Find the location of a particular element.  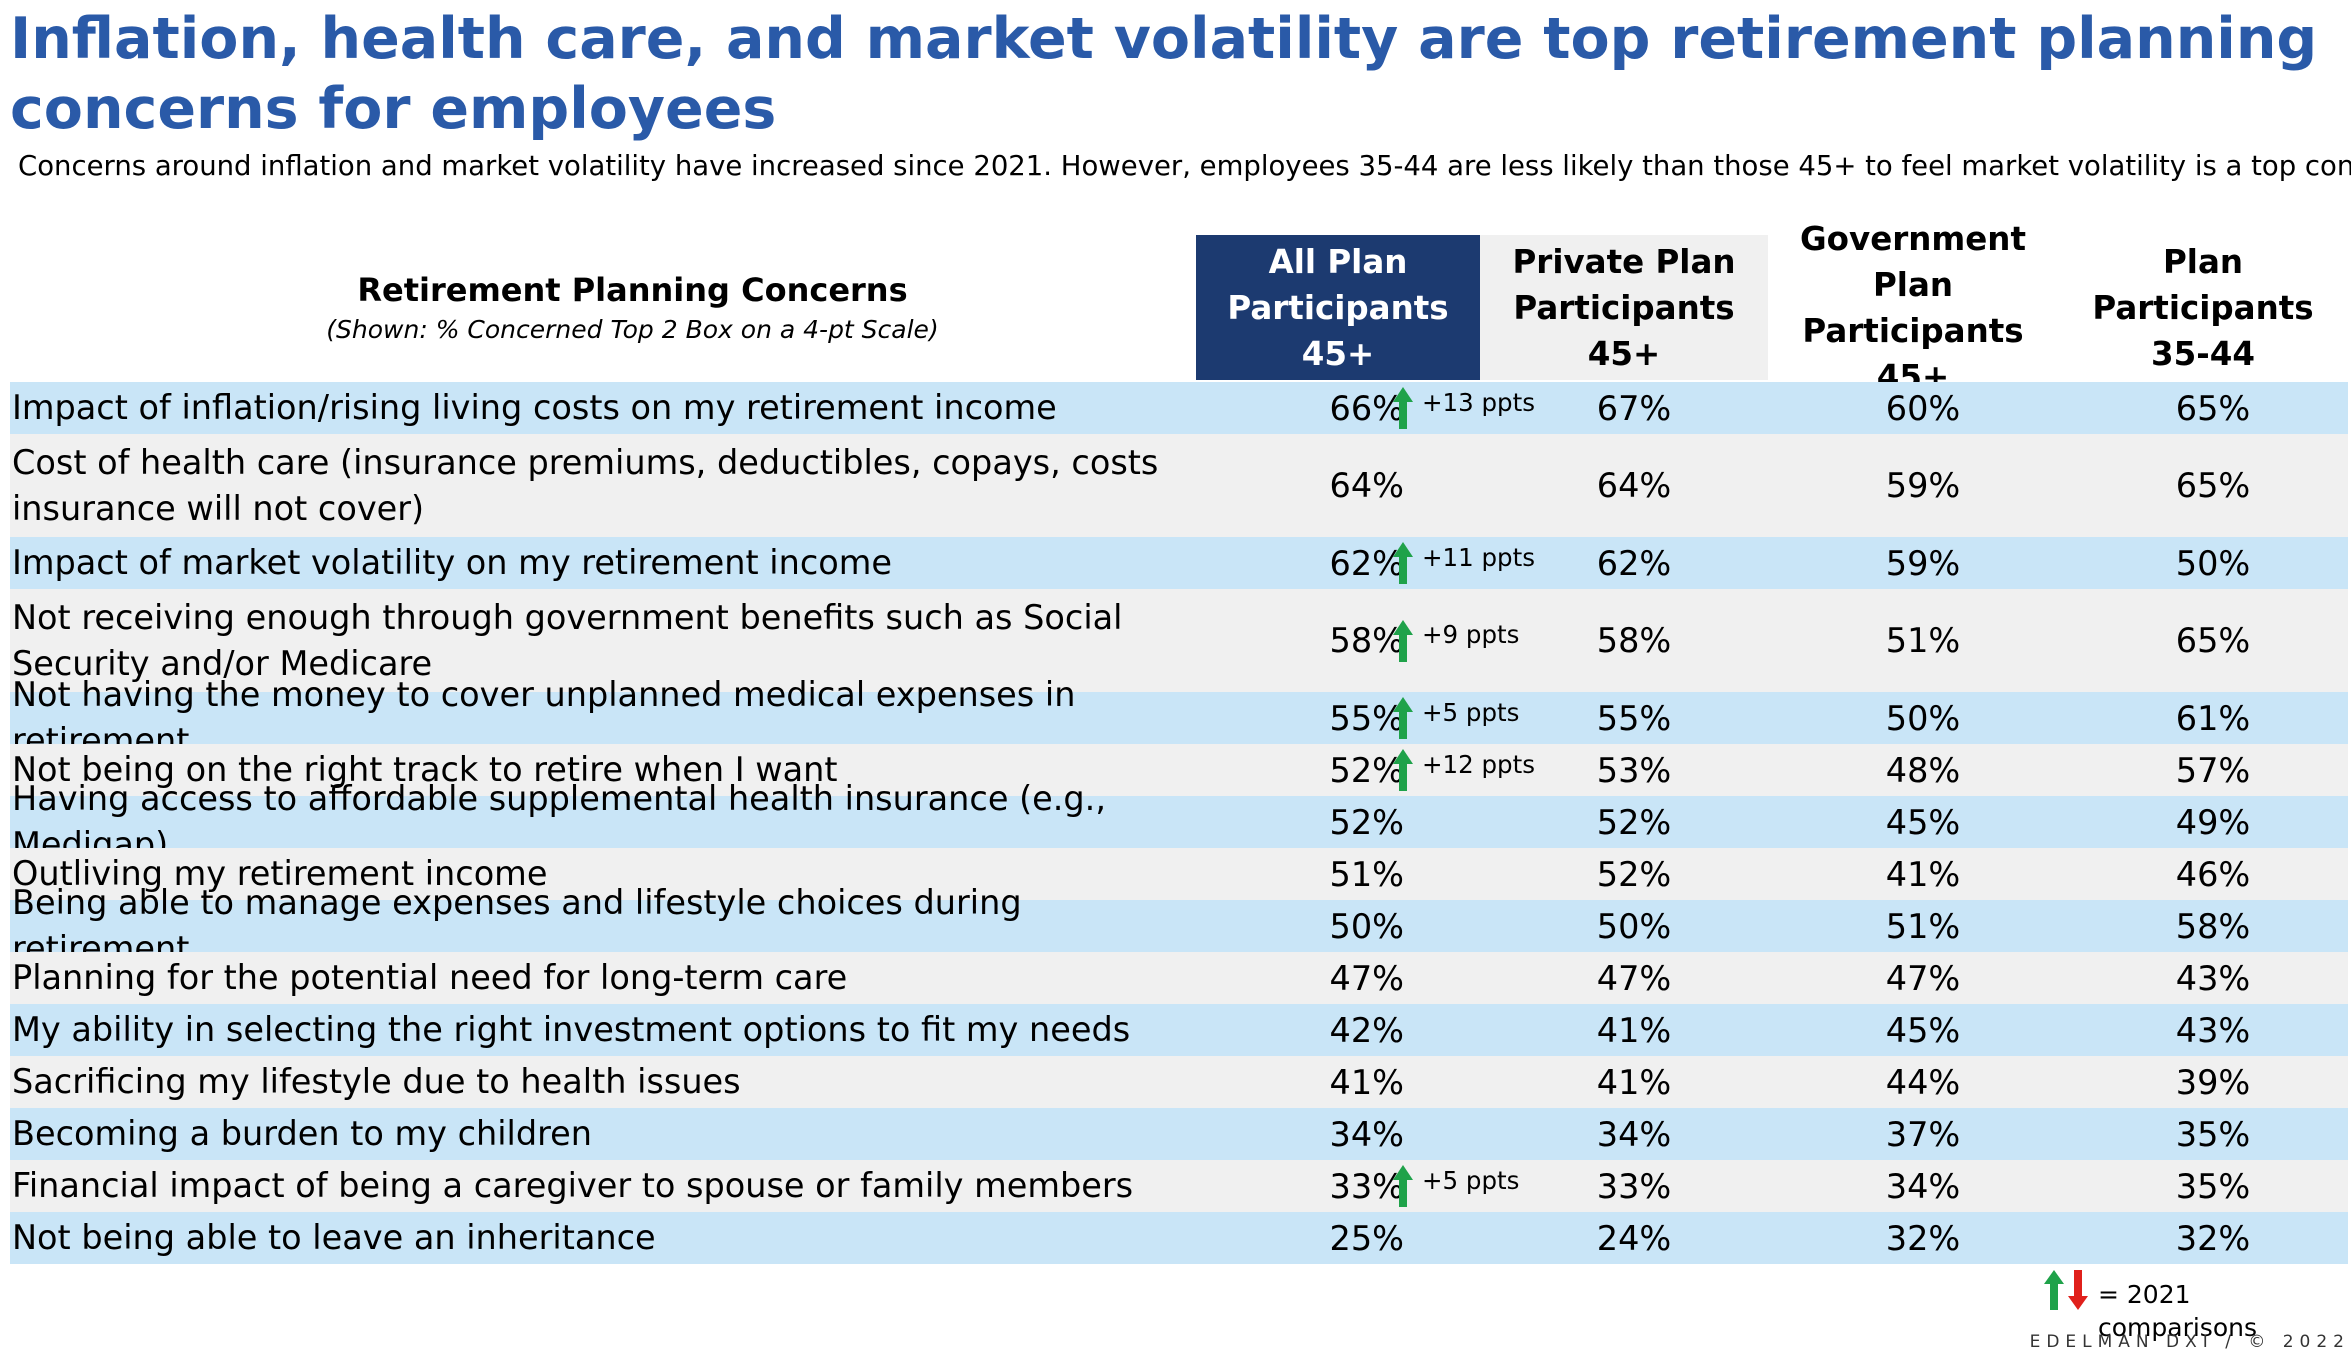

table-header-title: Retirement Planning Concerns is located at coordinates (632, 289).